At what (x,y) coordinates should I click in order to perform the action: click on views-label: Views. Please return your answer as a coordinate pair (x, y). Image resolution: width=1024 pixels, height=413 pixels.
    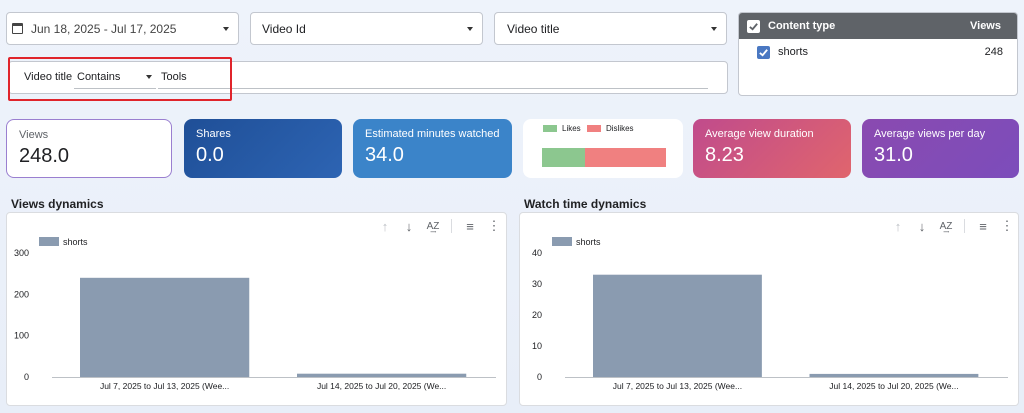
    Looking at the image, I should click on (34, 135).